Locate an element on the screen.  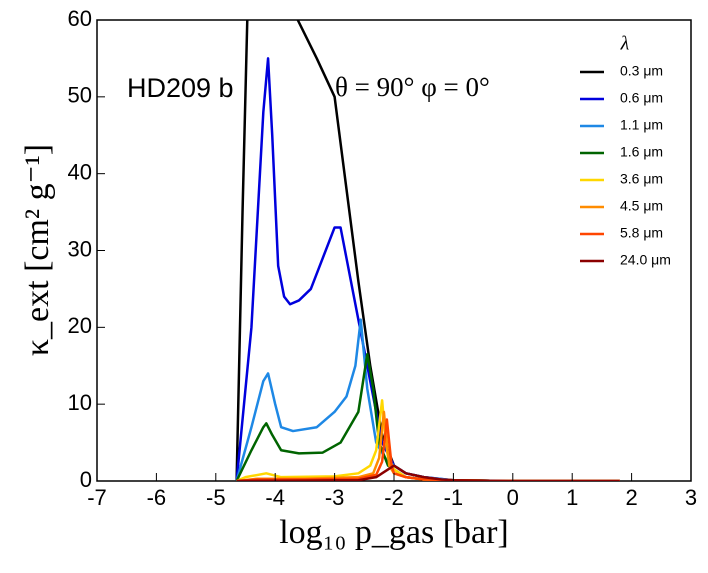
annotation: HD209 b is located at coordinates (180, 88).